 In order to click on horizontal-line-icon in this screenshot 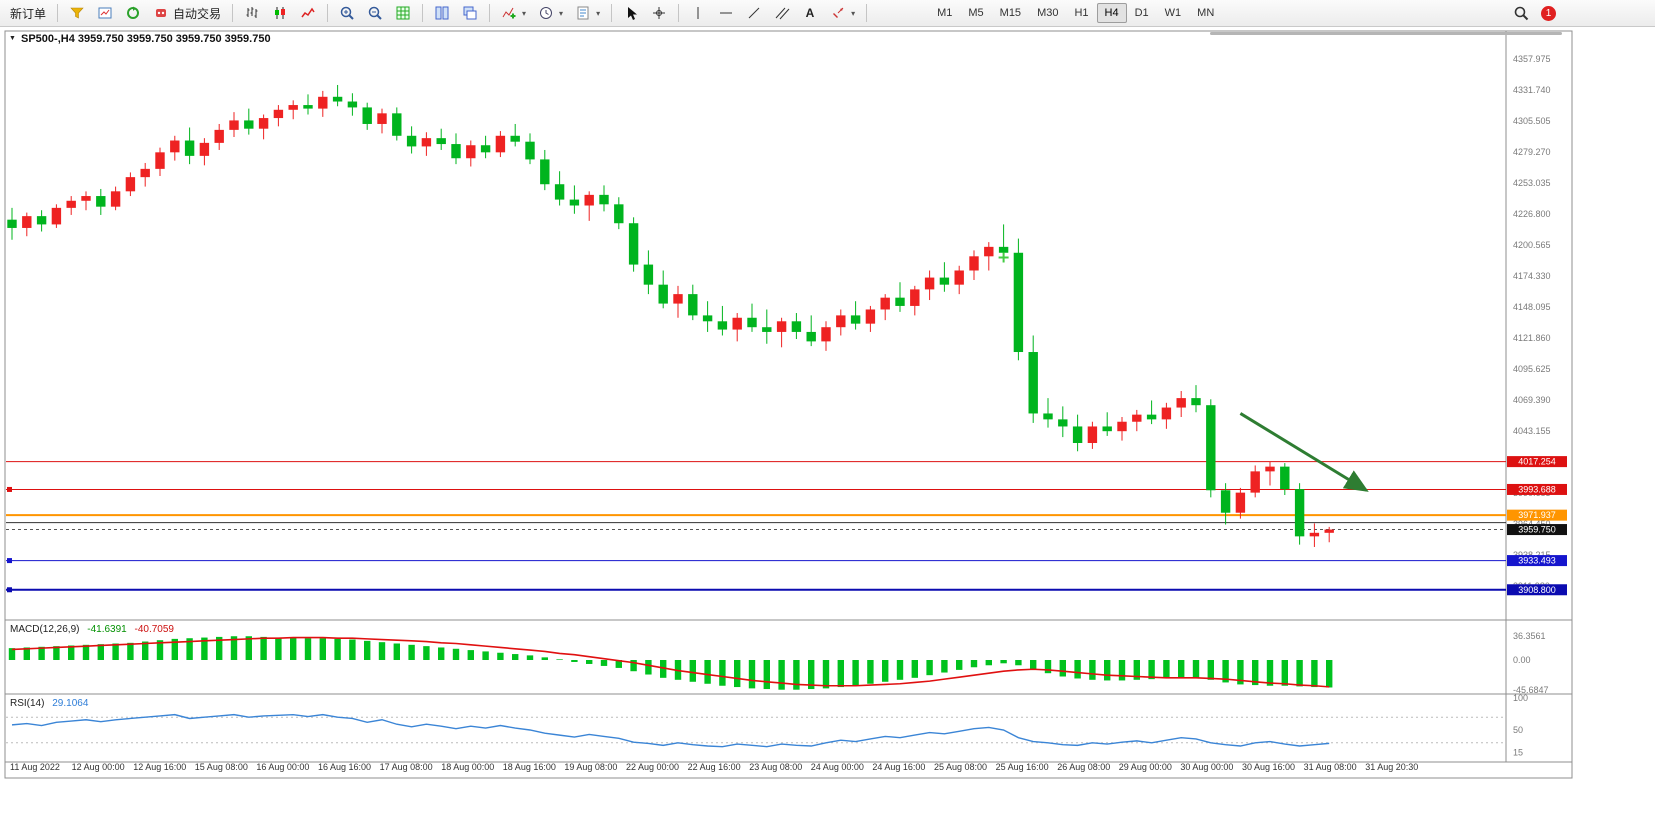, I will do `click(726, 13)`.